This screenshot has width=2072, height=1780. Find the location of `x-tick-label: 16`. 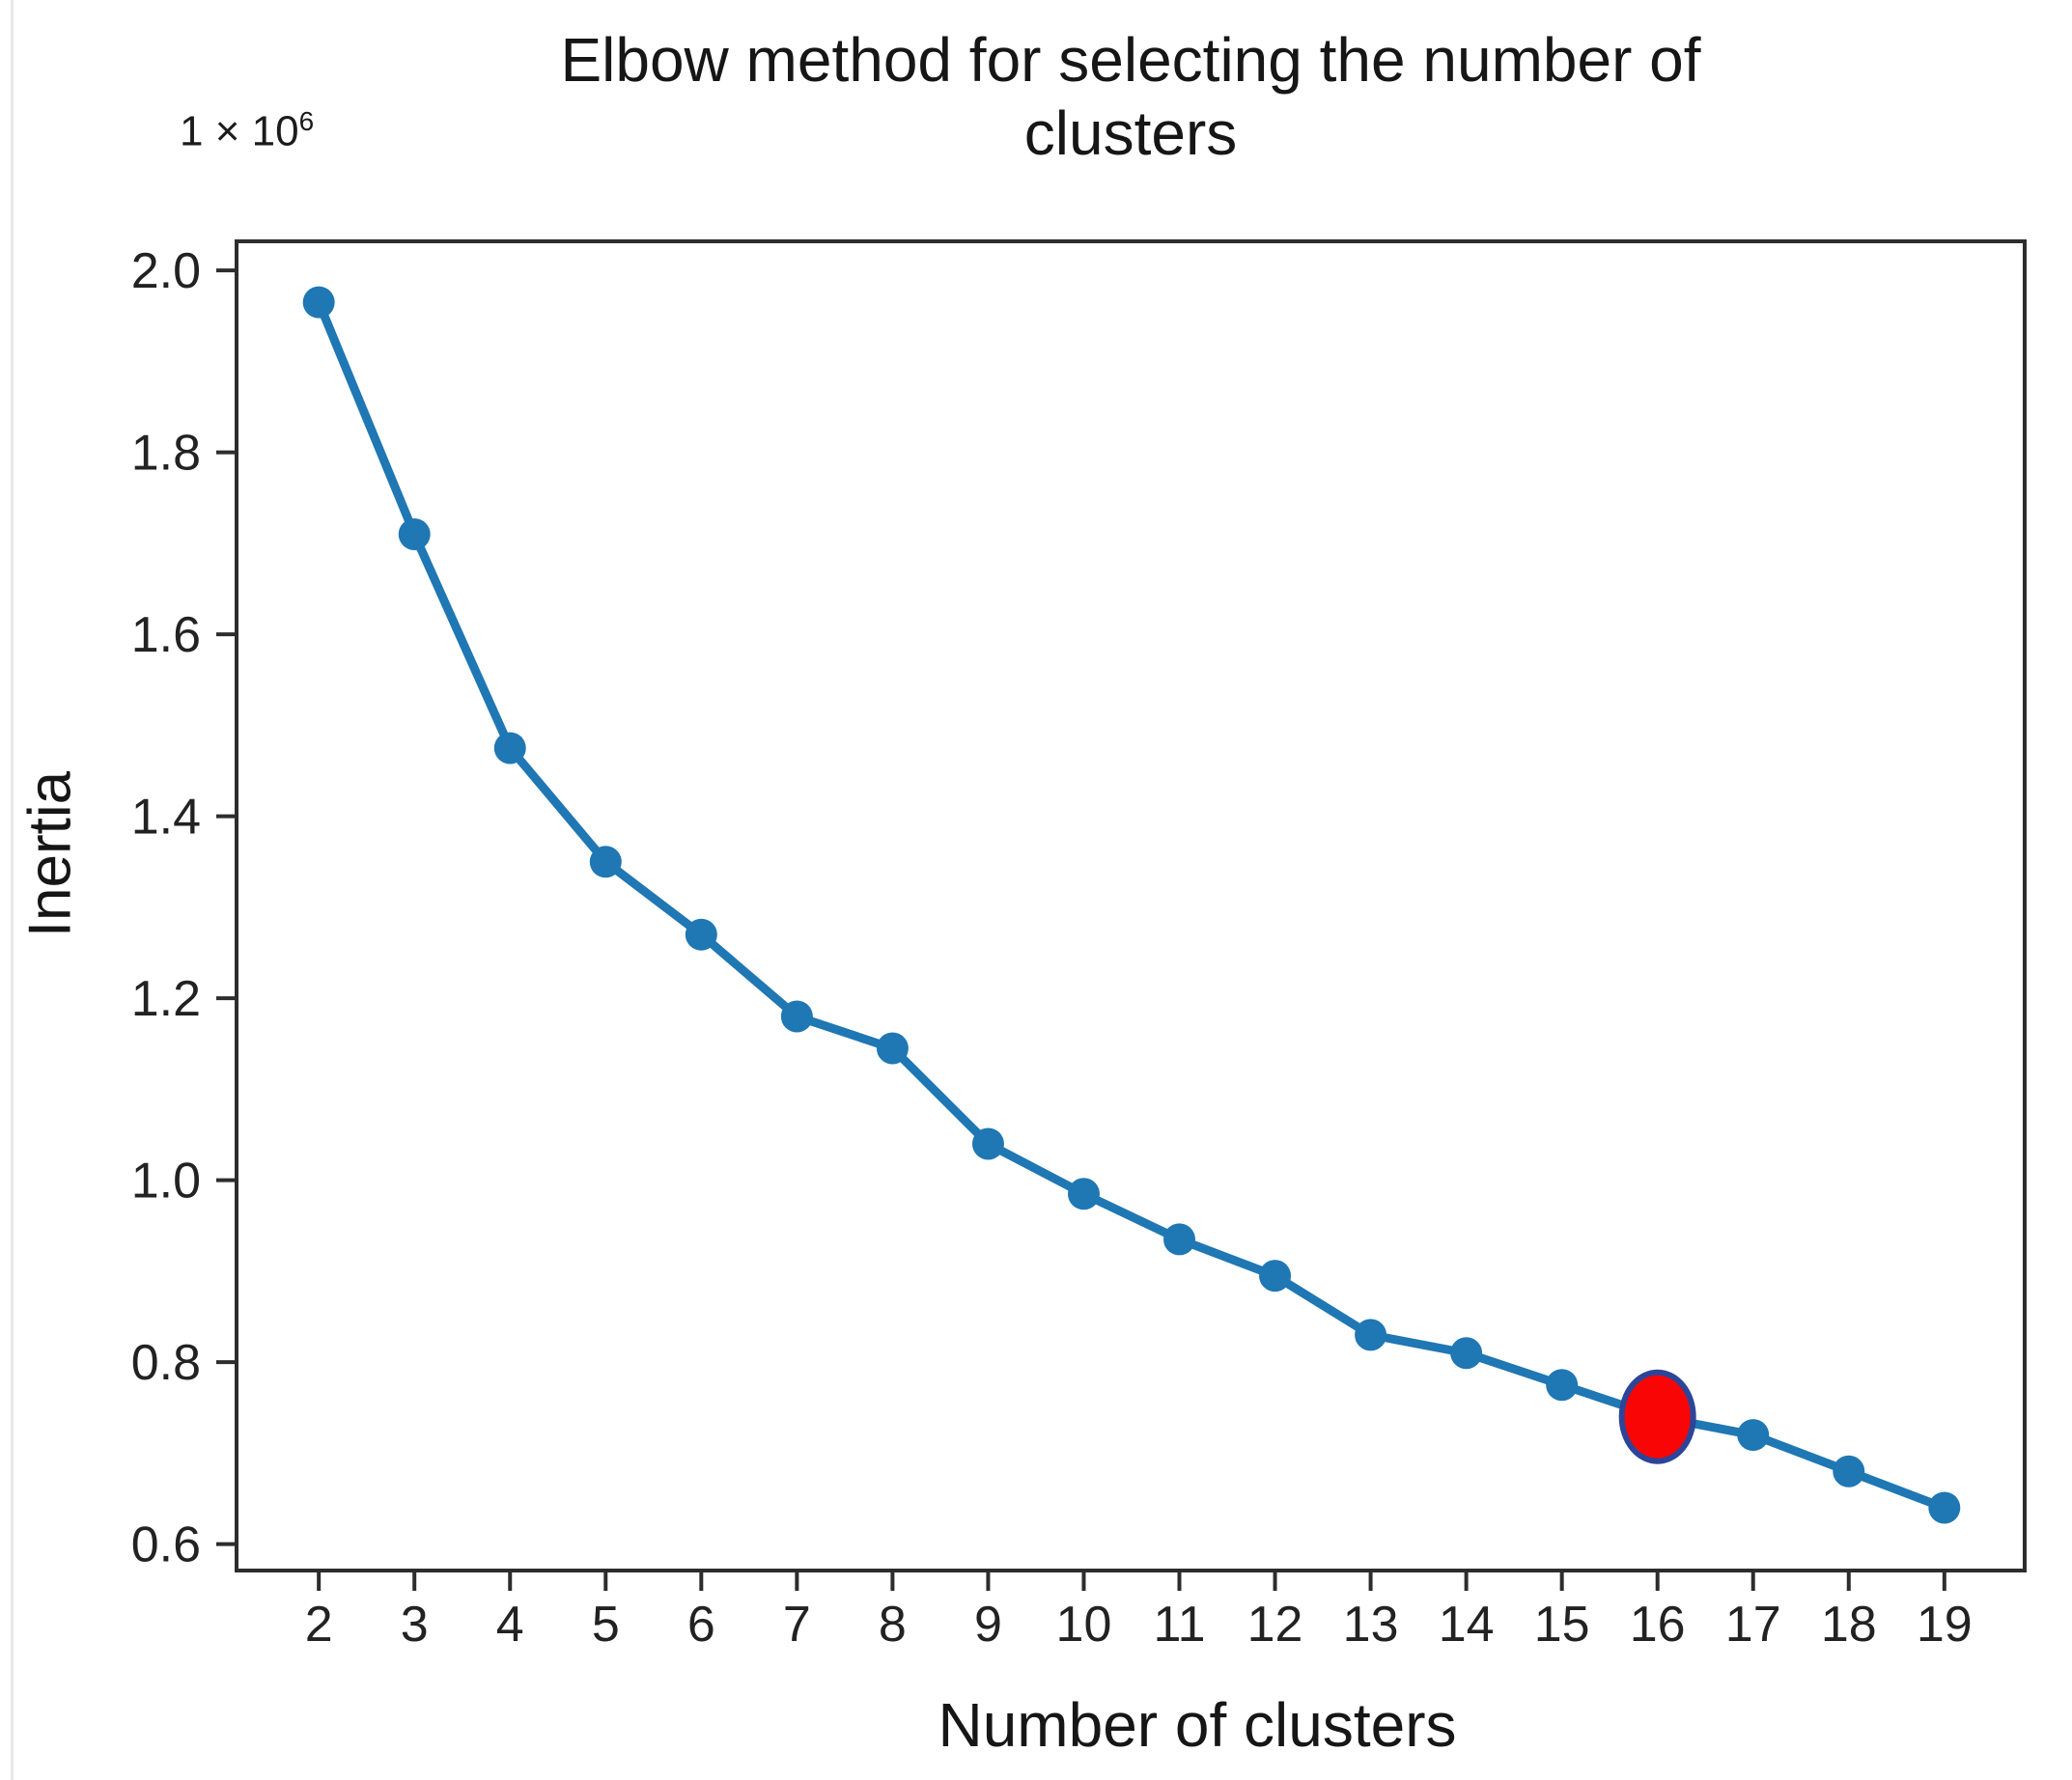

x-tick-label: 16 is located at coordinates (1658, 1625).